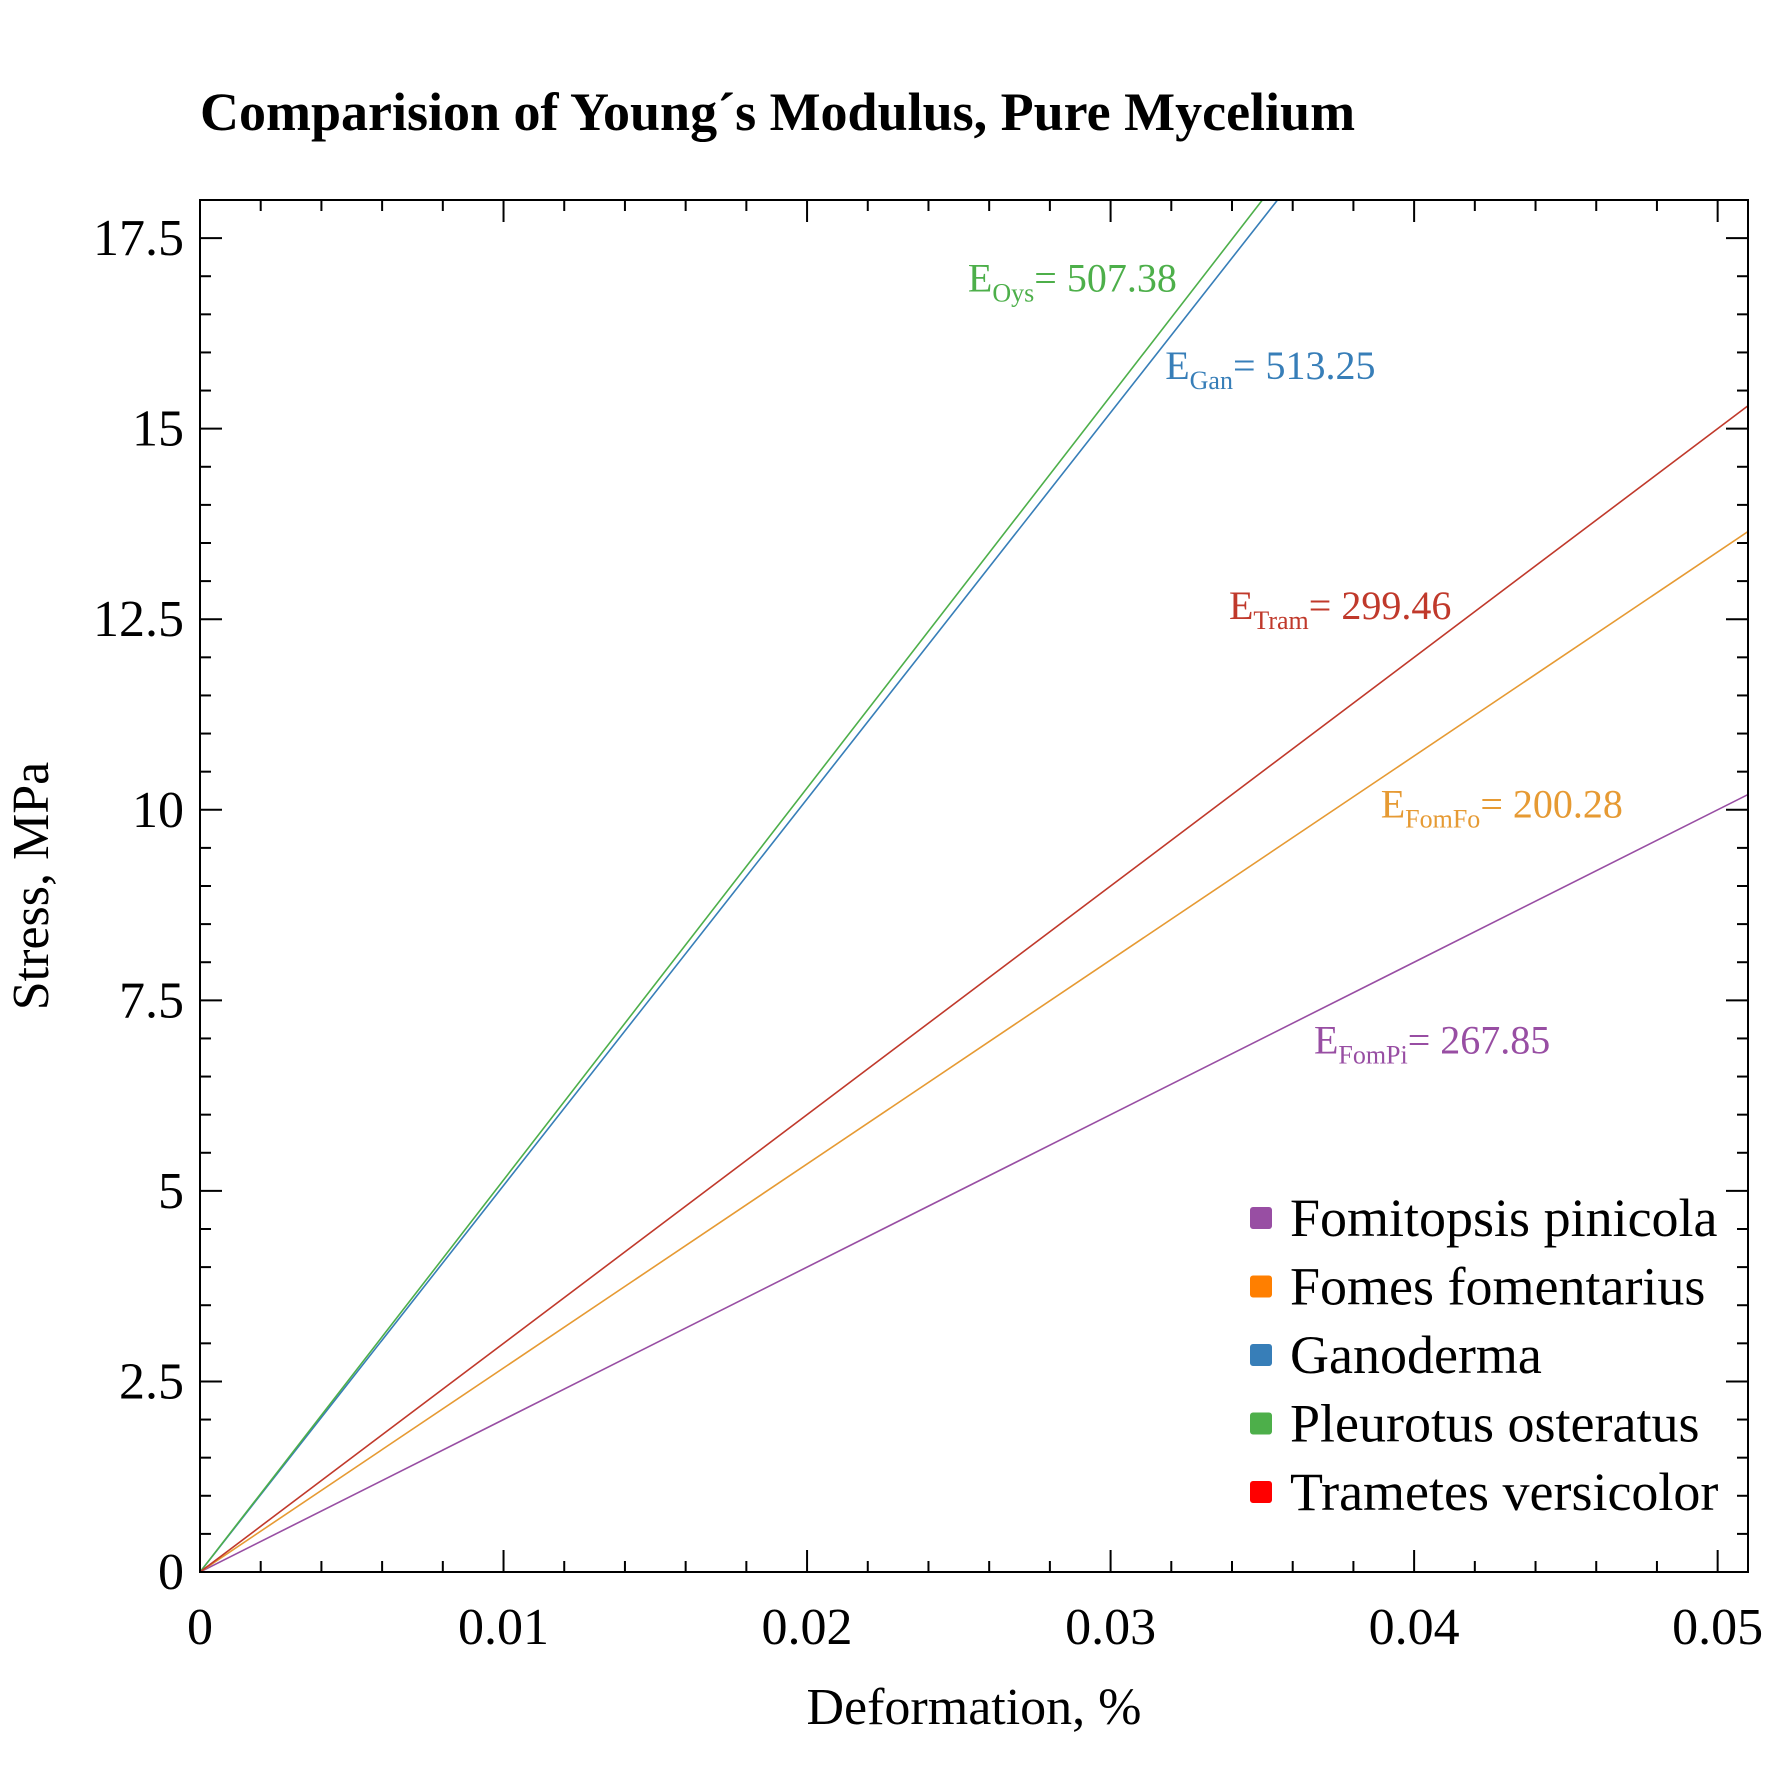 This screenshot has width=1771, height=1771. I want to click on x-tick-label: 0.04, so click(1414, 1627).